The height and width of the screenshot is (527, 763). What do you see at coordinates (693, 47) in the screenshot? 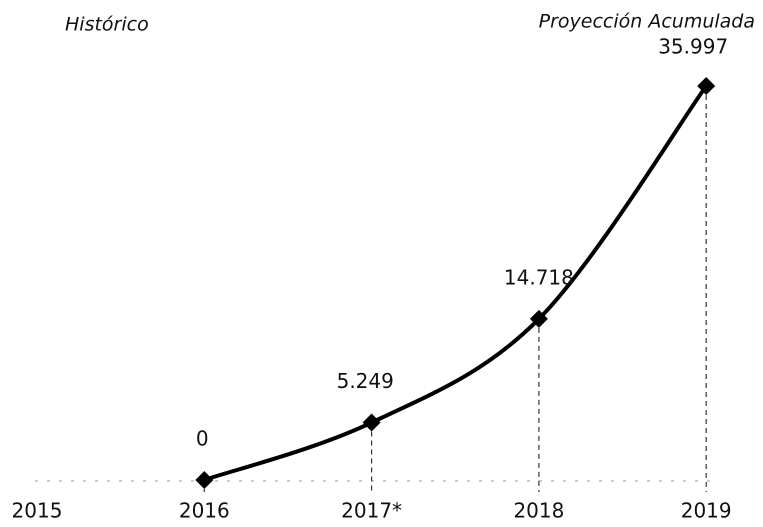
I see `value-label: 35.997` at bounding box center [693, 47].